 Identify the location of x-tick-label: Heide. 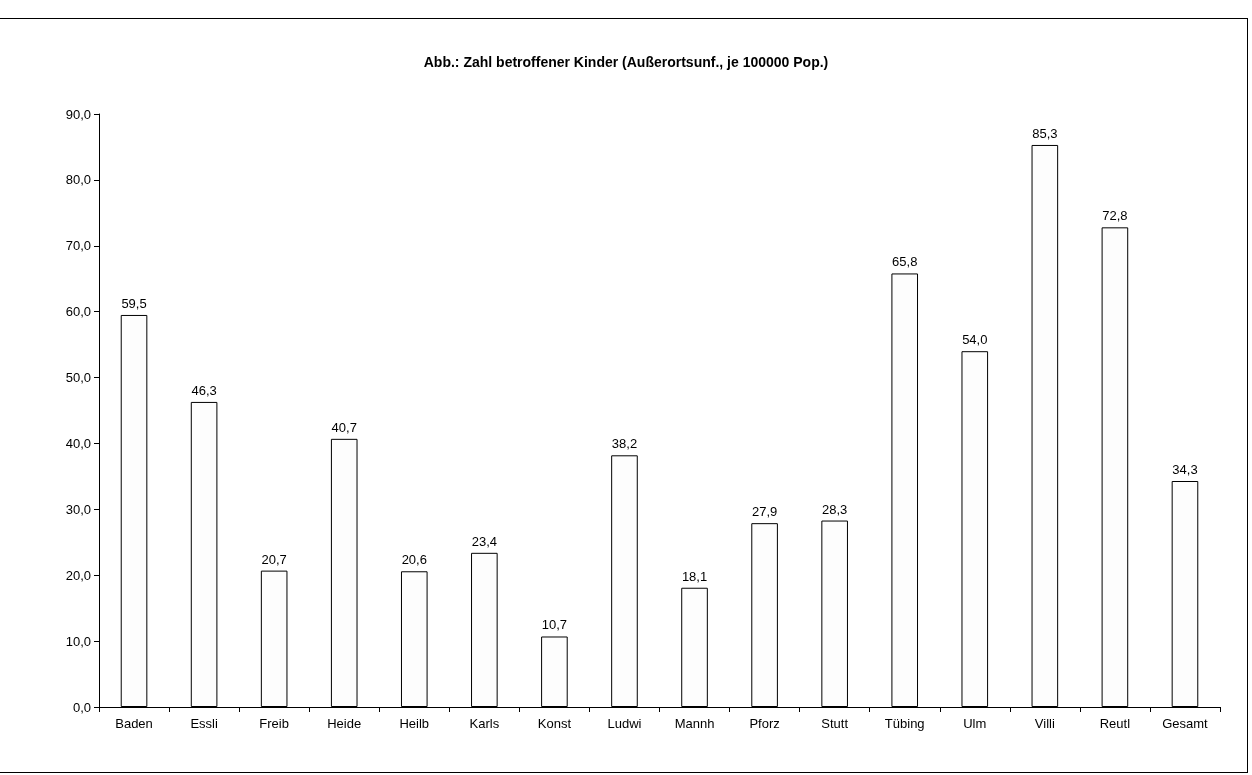
(344, 723).